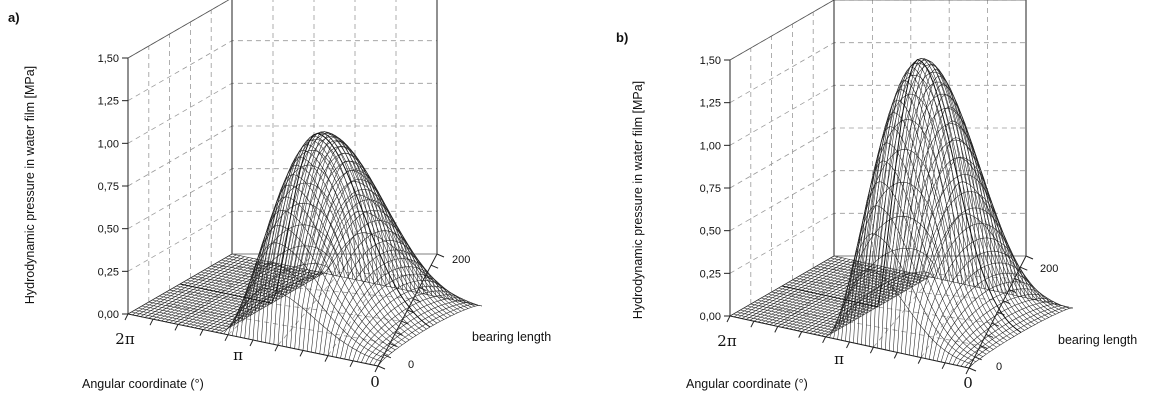  What do you see at coordinates (108, 102) in the screenshot?
I see `chart-a-z-tick-label: 1,25` at bounding box center [108, 102].